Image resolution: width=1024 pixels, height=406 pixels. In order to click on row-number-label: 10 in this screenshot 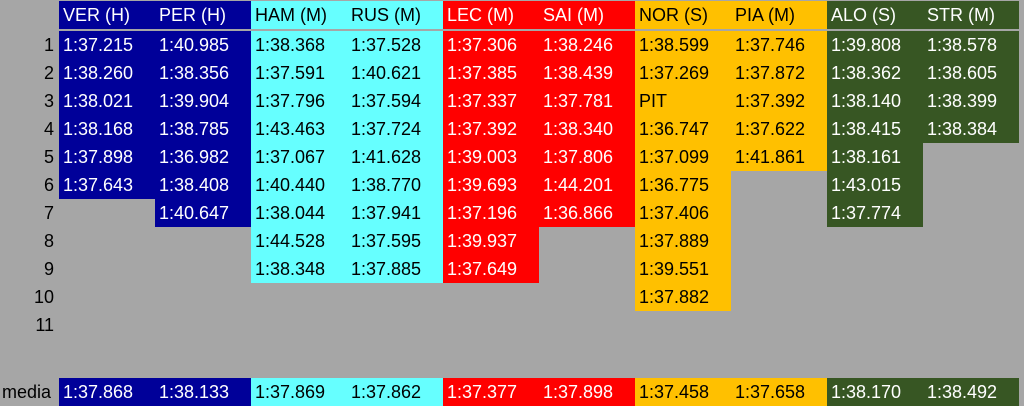, I will do `click(43, 297)`.